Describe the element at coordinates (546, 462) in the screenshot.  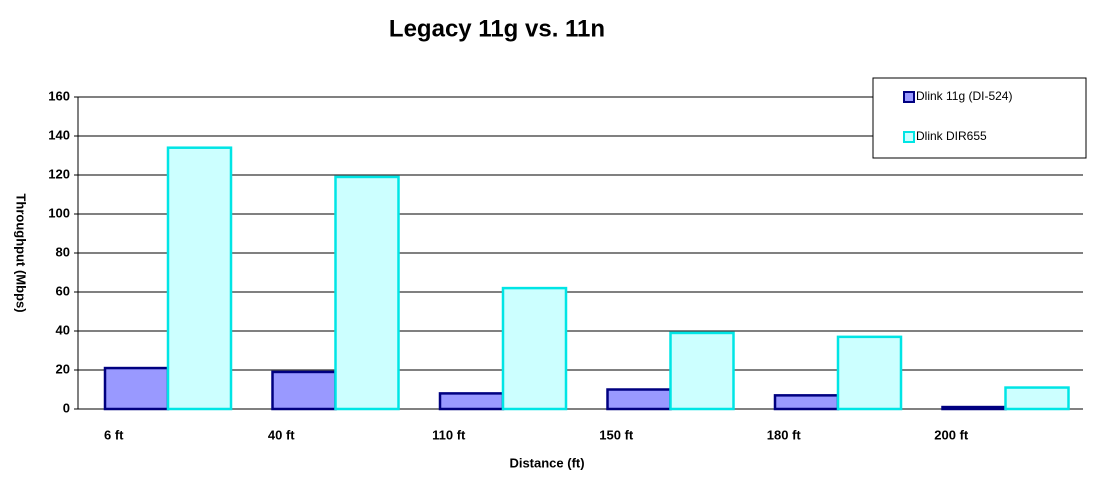
I see `x-axis-label: Distance (ft)` at that location.